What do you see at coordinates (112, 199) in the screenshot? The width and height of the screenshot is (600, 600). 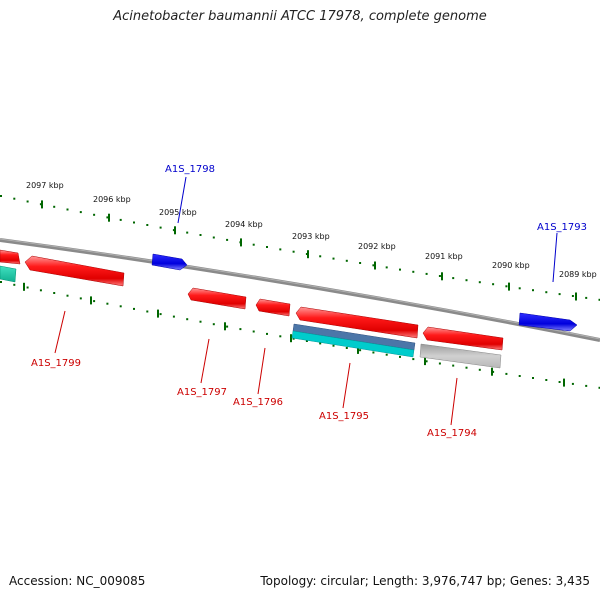 I see `kbp-label-2096: 2096 kbp` at bounding box center [112, 199].